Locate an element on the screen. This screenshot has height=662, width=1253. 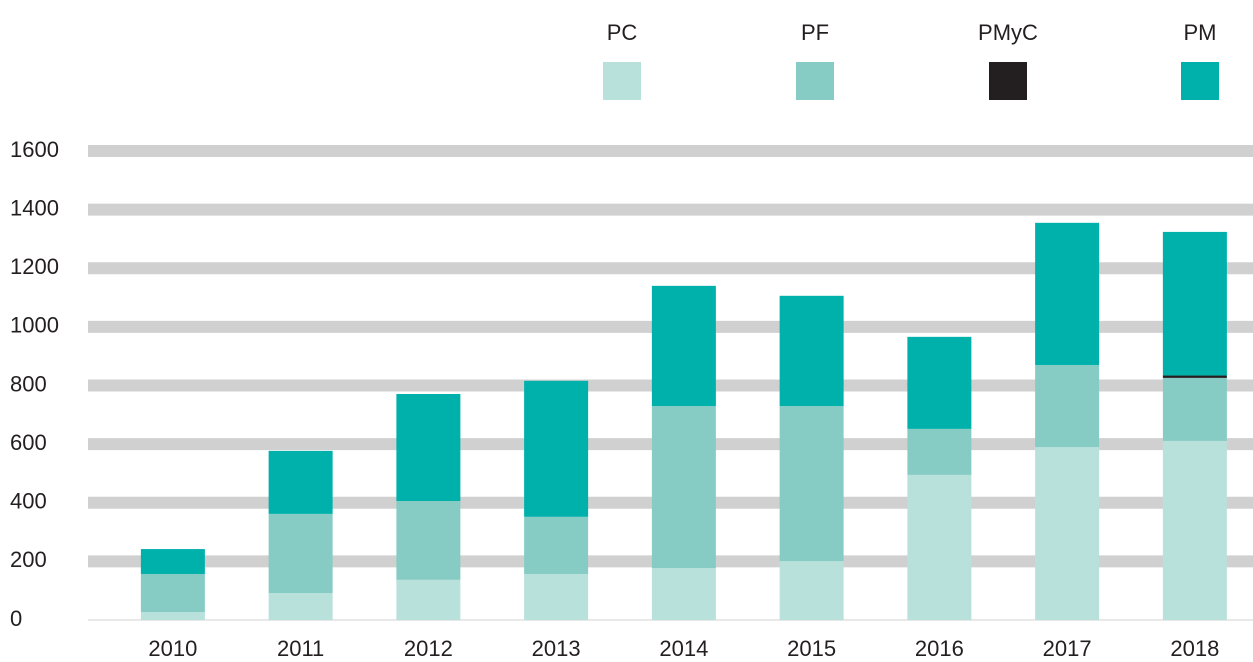
x-tick-label: 2010 is located at coordinates (172, 648).